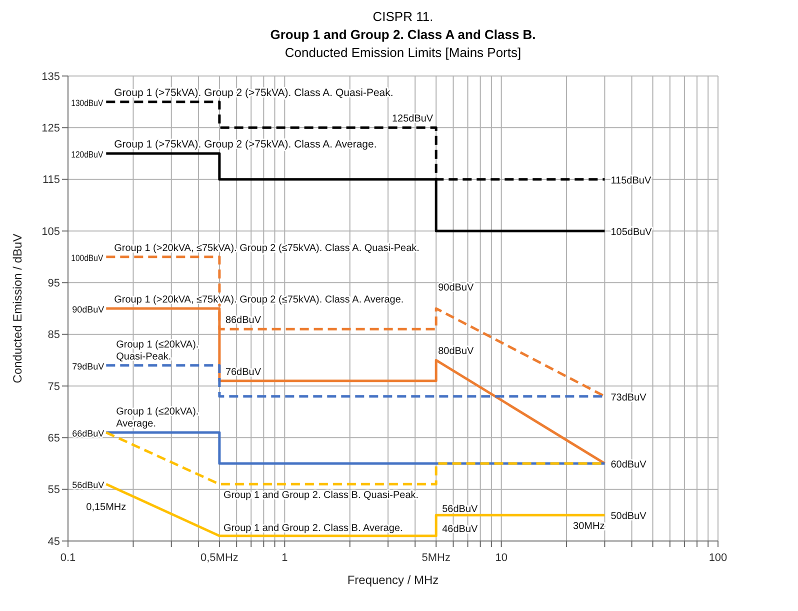 The height and width of the screenshot is (611, 798). What do you see at coordinates (88, 433) in the screenshot?
I see `annotation: 66dBuV` at bounding box center [88, 433].